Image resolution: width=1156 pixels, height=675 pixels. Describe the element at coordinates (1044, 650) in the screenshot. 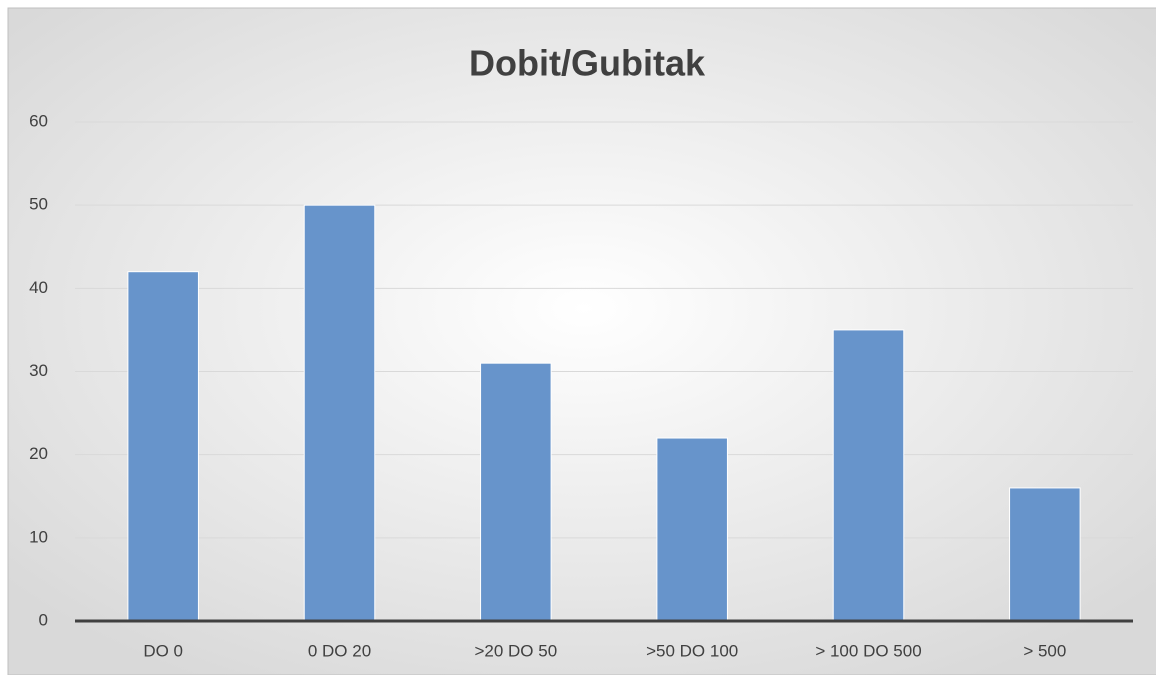

I see `x-tick-label: > 500` at that location.